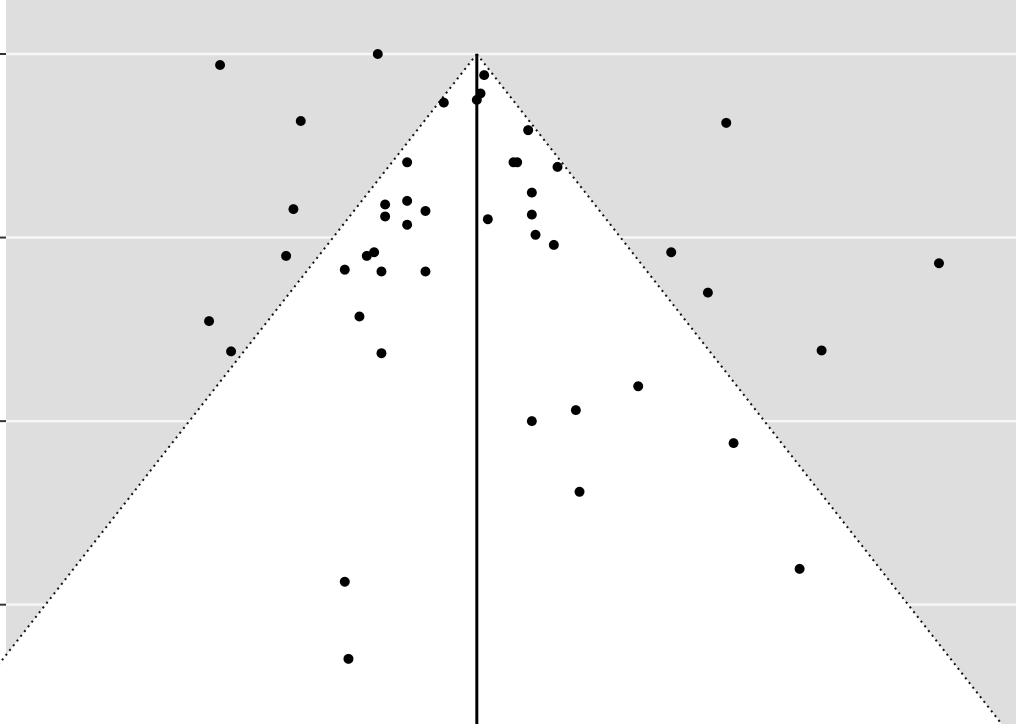  Describe the element at coordinates (3, 329) in the screenshot. I see `y-axis-ticks` at that location.